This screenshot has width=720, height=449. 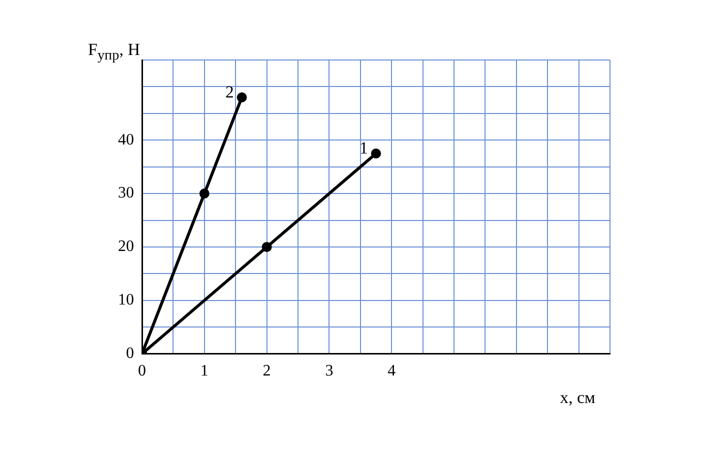 What do you see at coordinates (329, 371) in the screenshot?
I see `x-tick-label: 3` at bounding box center [329, 371].